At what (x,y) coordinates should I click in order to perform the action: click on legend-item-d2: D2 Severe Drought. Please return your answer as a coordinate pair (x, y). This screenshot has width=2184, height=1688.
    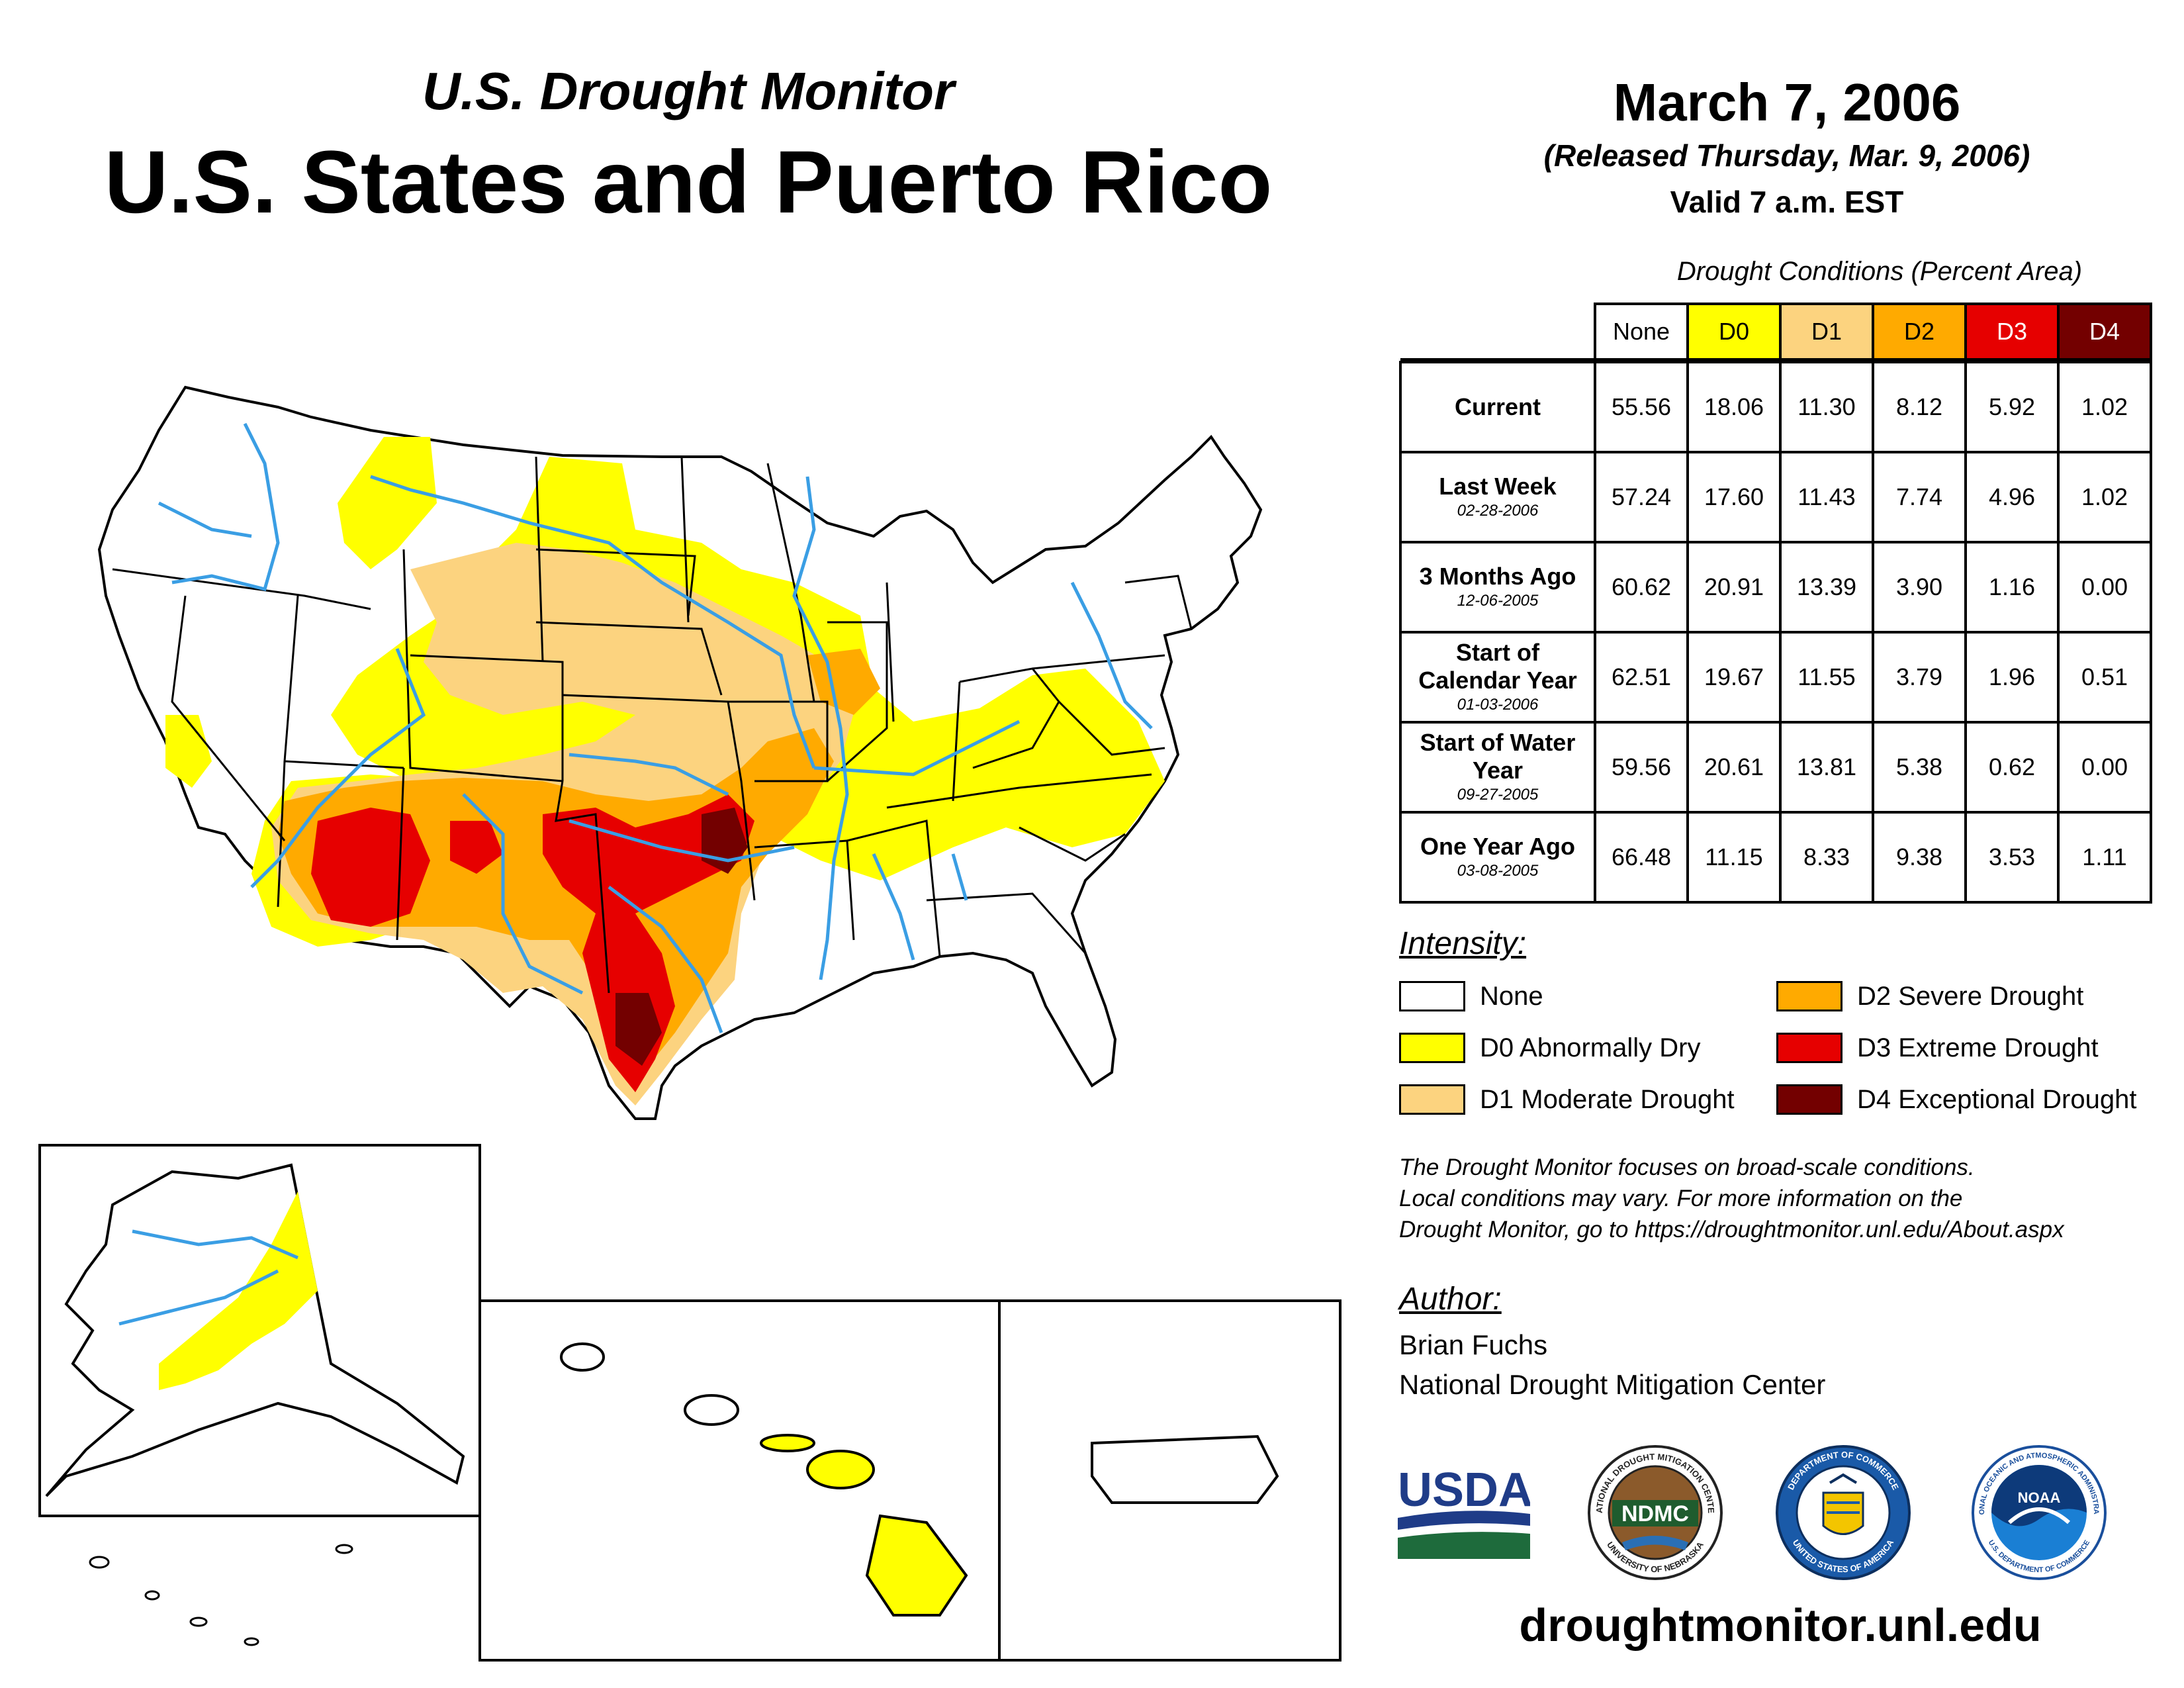
    Looking at the image, I should click on (1929, 996).